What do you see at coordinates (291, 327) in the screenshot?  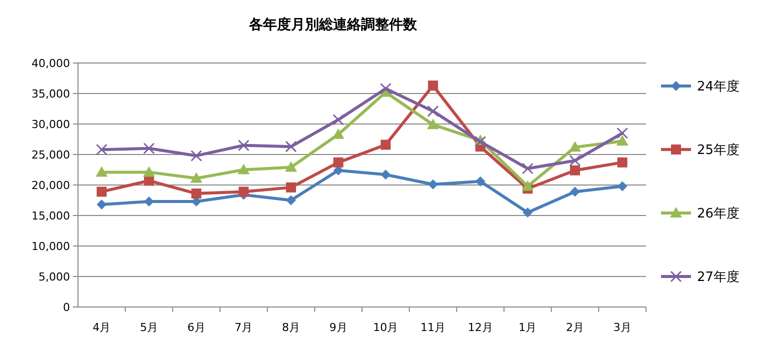 I see `x-tick-label: 8月` at bounding box center [291, 327].